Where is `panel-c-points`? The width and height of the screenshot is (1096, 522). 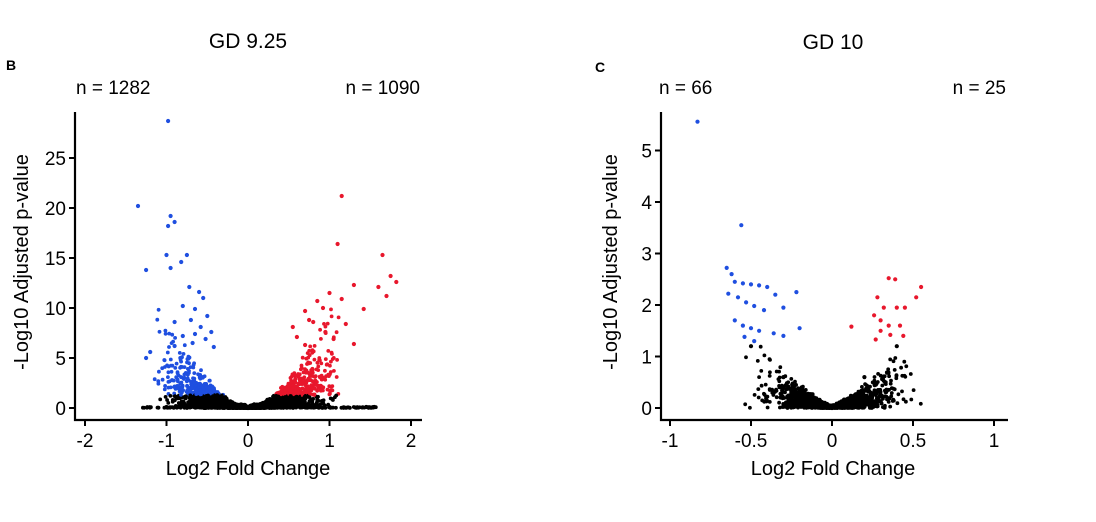
panel-c-points is located at coordinates (809, 265).